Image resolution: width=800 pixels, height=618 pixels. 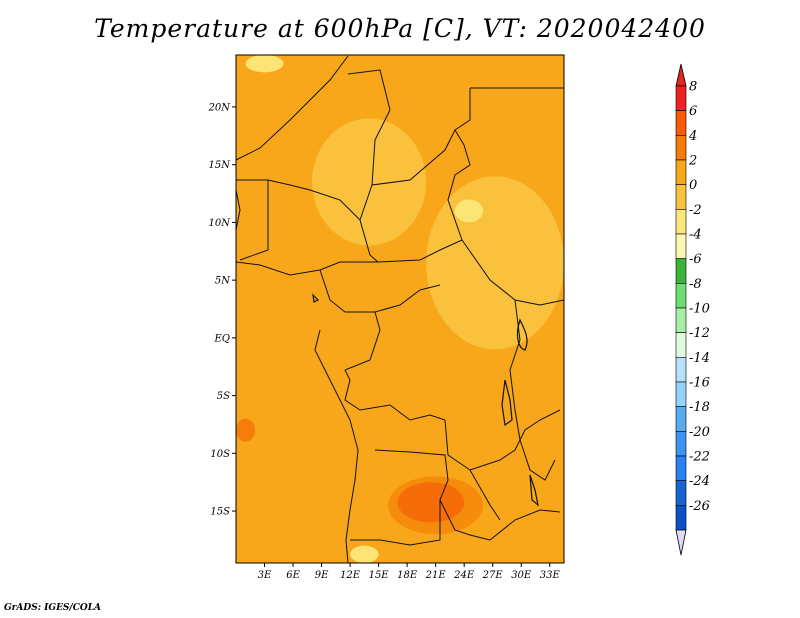 What do you see at coordinates (220, 165) in the screenshot?
I see `lat-tick-label: 15N` at bounding box center [220, 165].